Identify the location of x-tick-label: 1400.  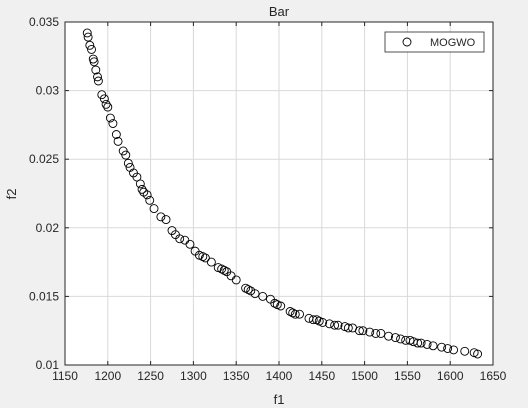
(279, 376).